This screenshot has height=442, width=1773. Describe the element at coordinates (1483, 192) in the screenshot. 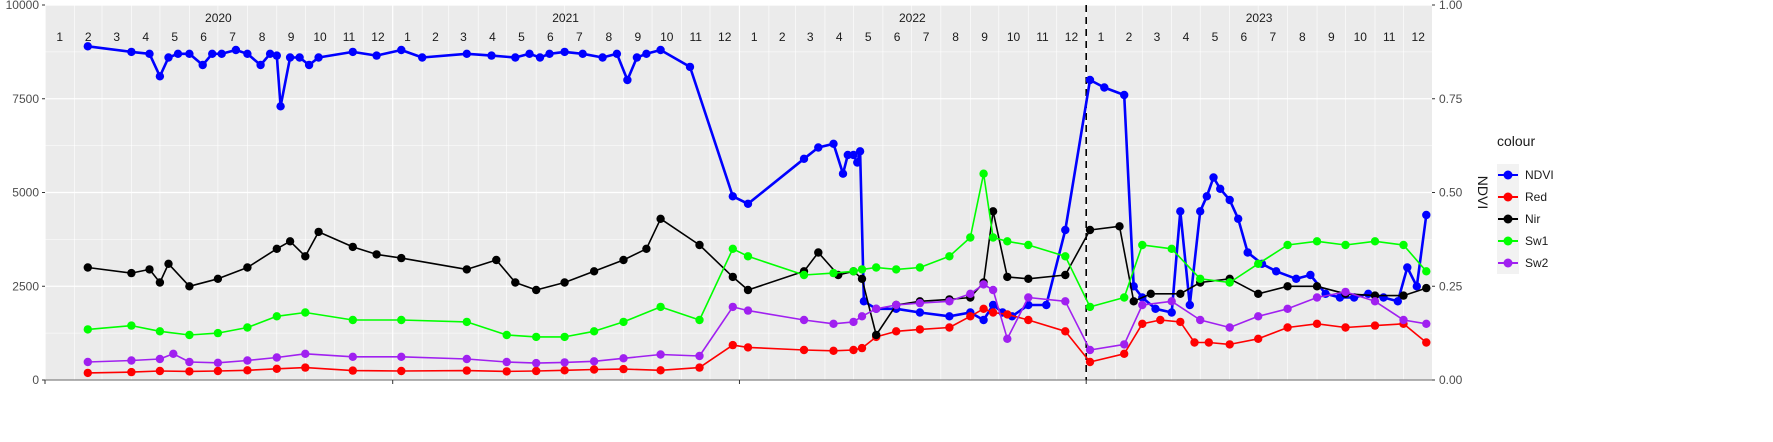

I see `y2-axis-title: NDVI` at that location.